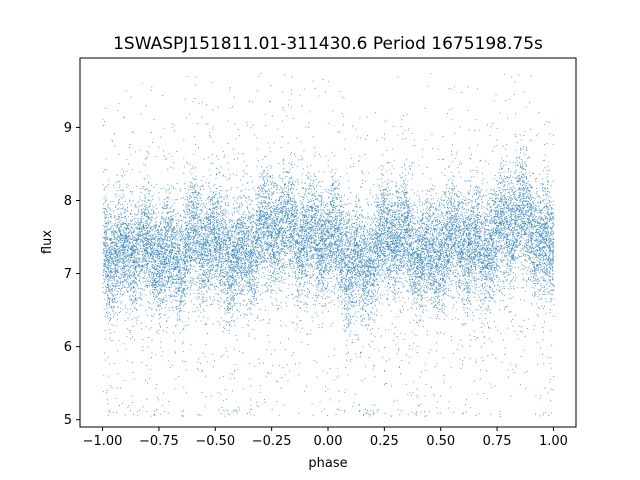 The width and height of the screenshot is (640, 480). I want to click on y-tick-label: 8, so click(68, 201).